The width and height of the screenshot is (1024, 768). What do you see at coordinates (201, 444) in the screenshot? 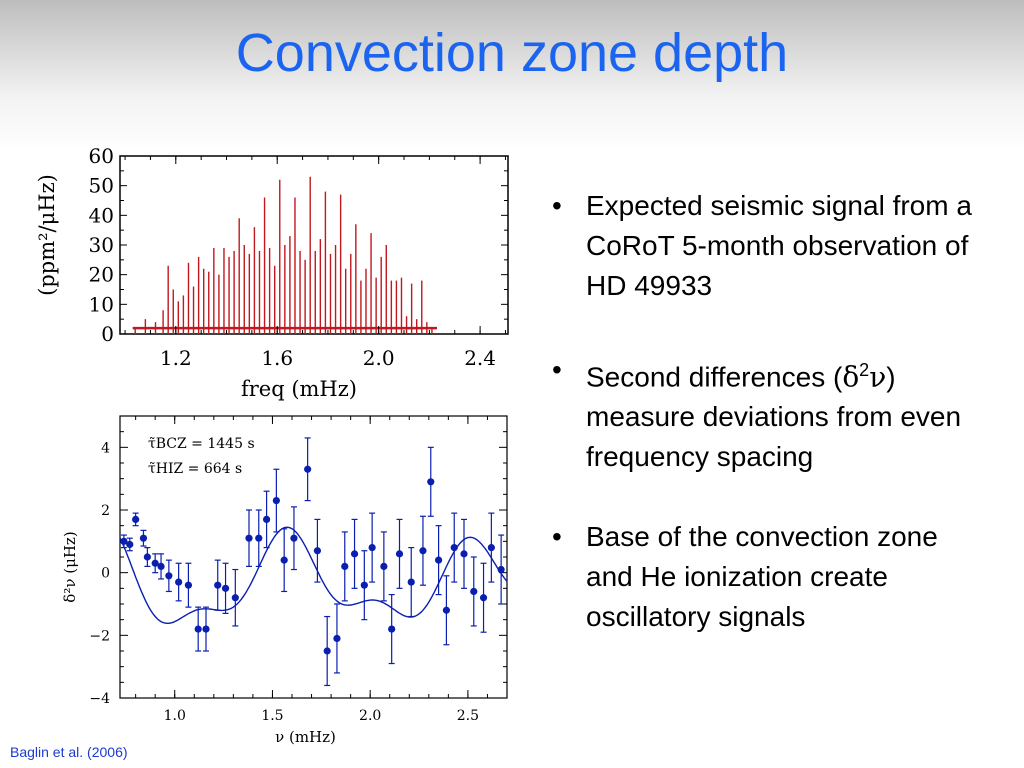
I see `annotation-tau-bcz: τ̃BCZ = 1445 s` at bounding box center [201, 444].